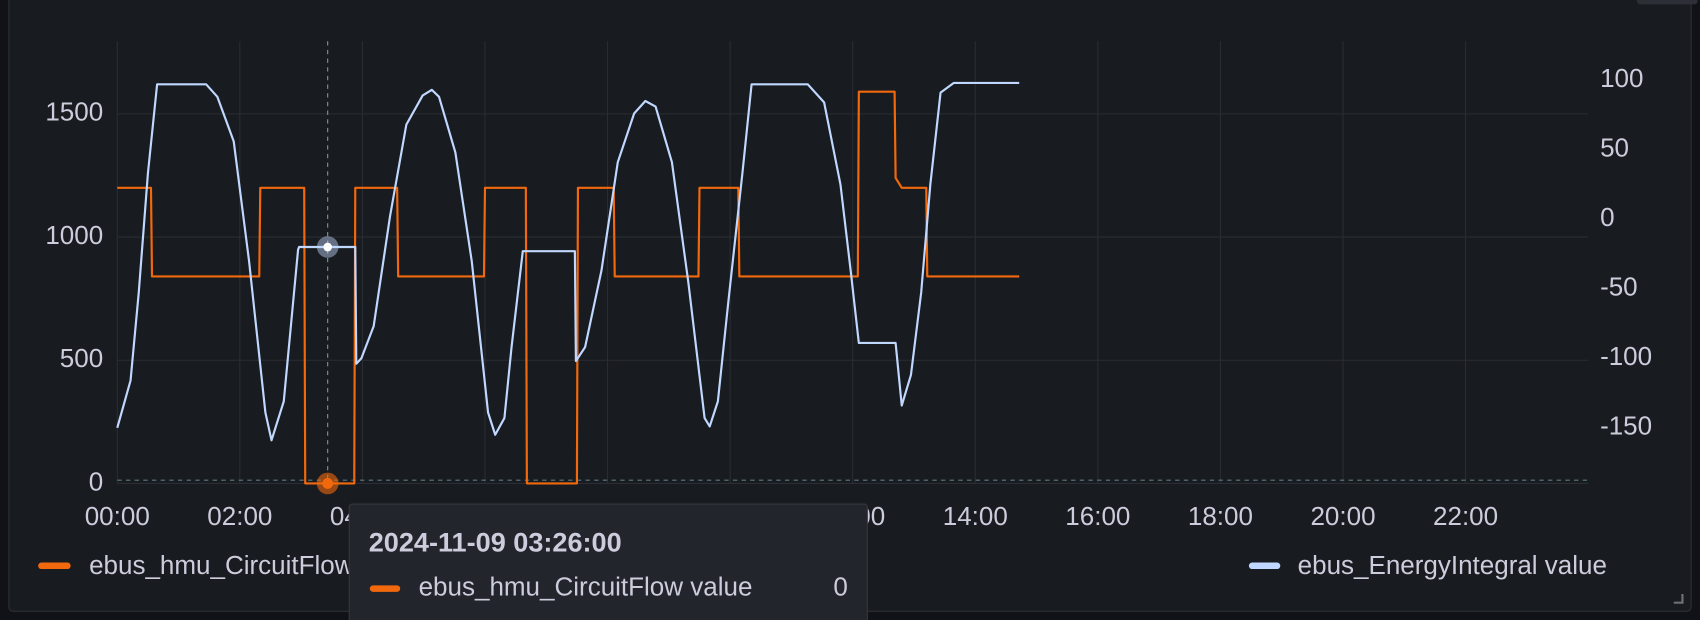 The image size is (1700, 620). What do you see at coordinates (117, 516) in the screenshot?
I see `x-tick-label: 00:00` at bounding box center [117, 516].